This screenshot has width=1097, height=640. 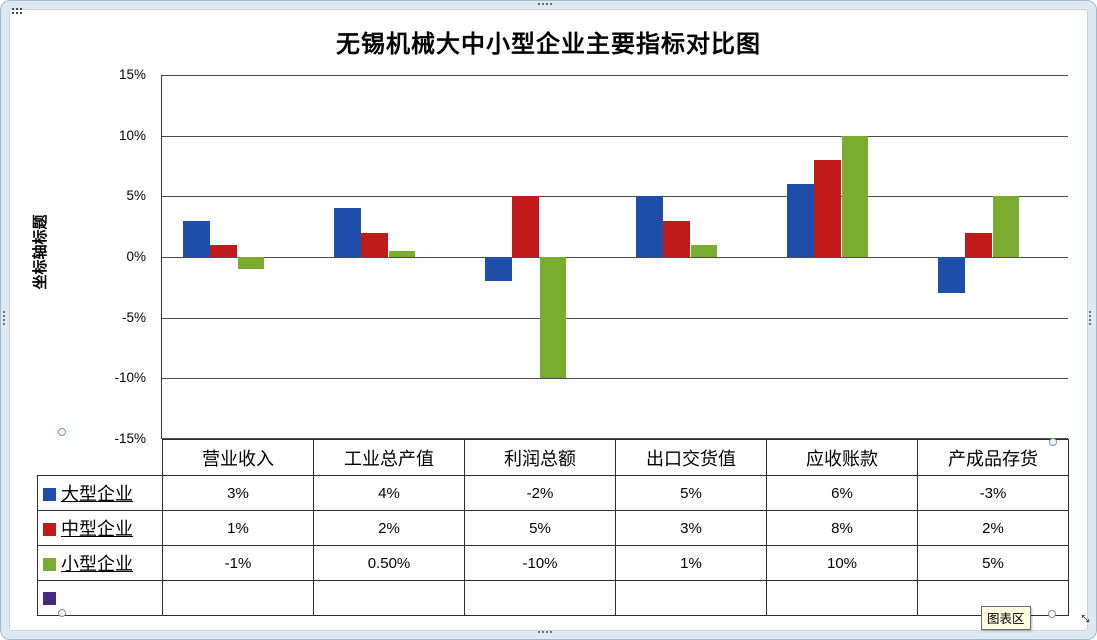 I want to click on bar-大型企业-利润总额, so click(x=498, y=269).